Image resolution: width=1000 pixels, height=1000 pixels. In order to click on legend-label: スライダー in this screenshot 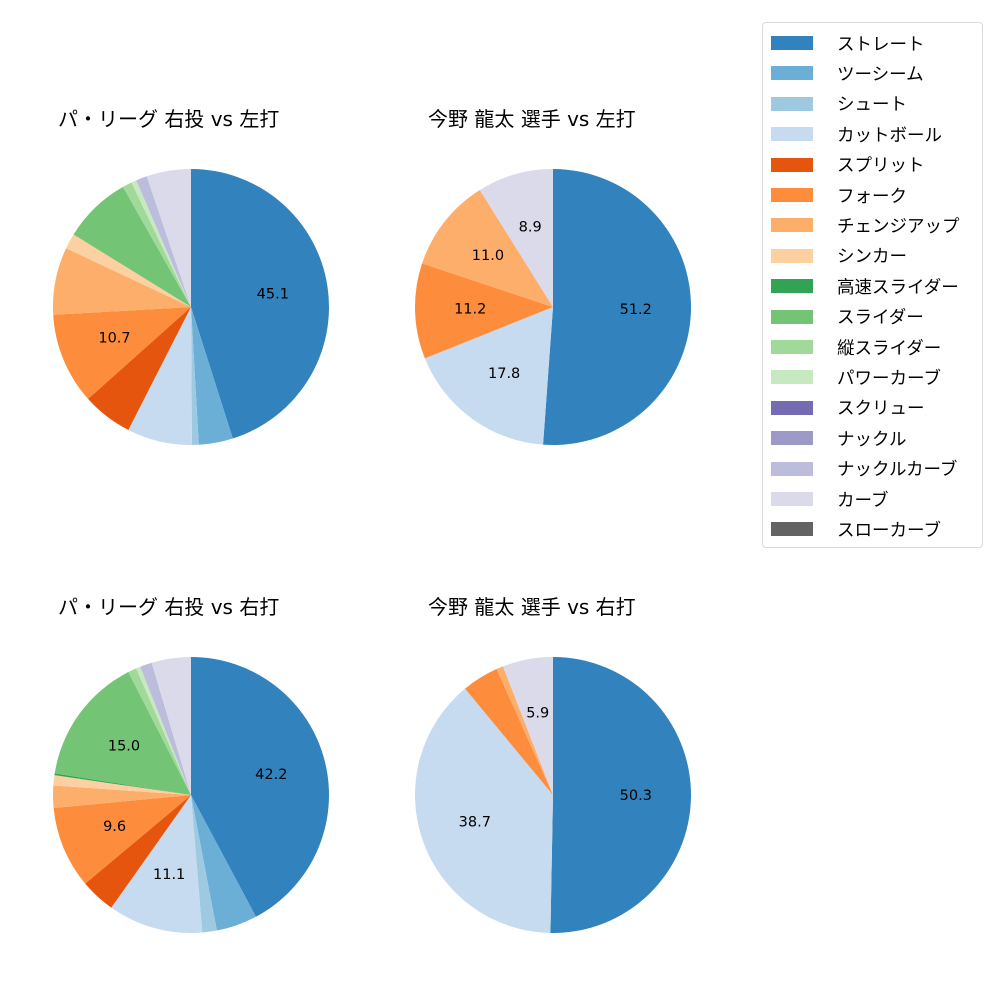, I will do `click(880, 318)`.